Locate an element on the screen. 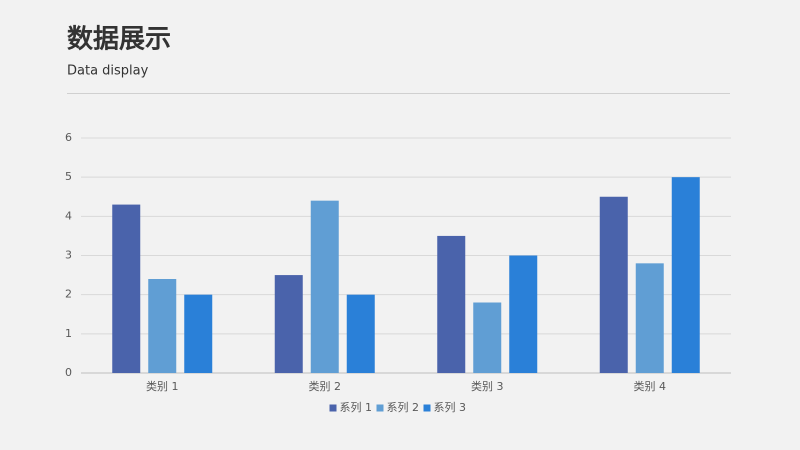  y-tick-label: 0 is located at coordinates (68, 372).